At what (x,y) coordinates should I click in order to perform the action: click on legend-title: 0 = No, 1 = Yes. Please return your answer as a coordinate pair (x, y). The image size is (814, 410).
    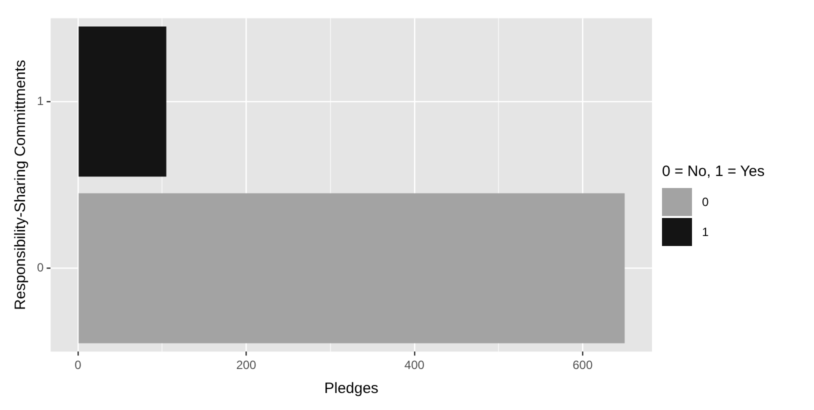
    Looking at the image, I should click on (713, 171).